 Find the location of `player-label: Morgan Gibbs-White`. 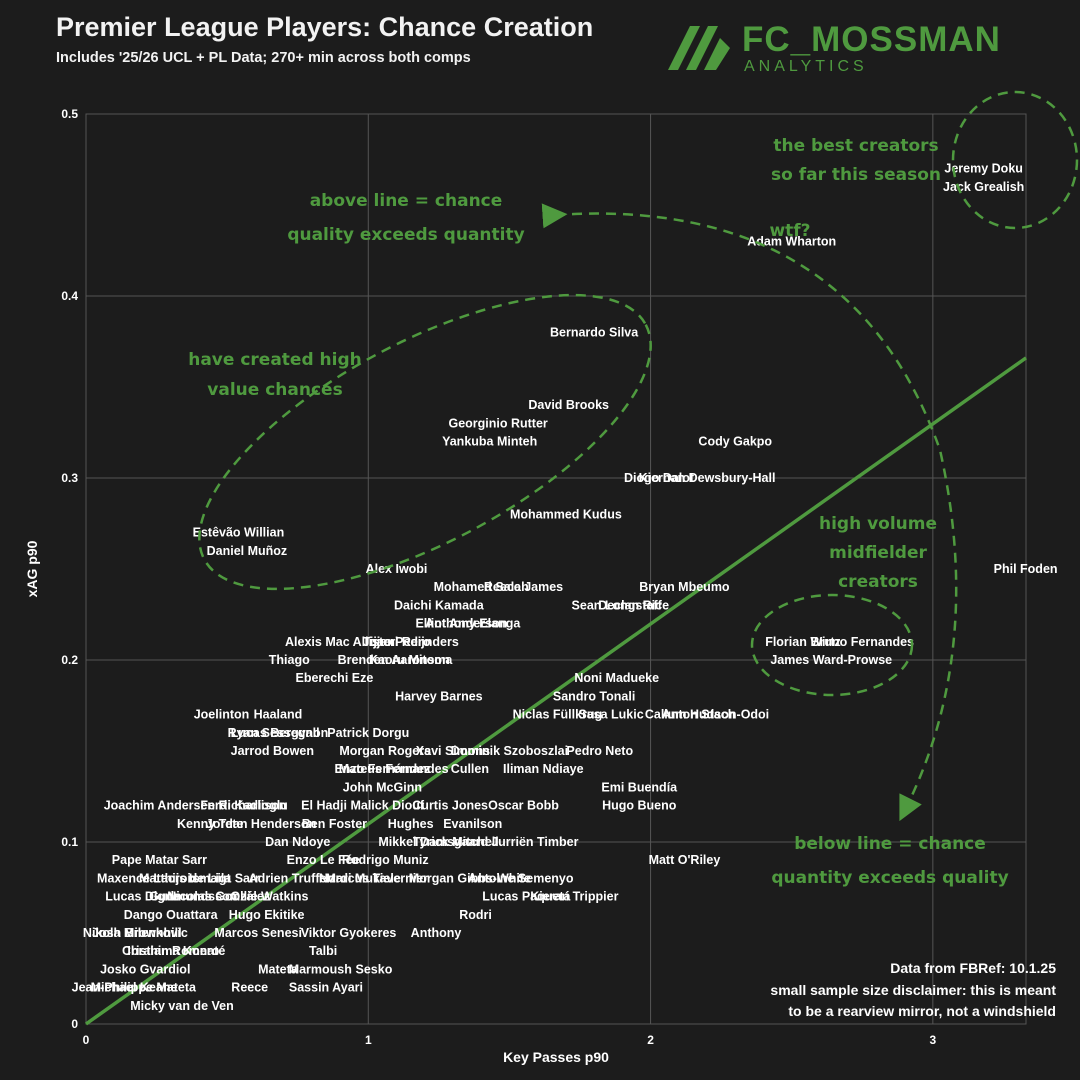

player-label: Morgan Gibbs-White is located at coordinates (470, 878).